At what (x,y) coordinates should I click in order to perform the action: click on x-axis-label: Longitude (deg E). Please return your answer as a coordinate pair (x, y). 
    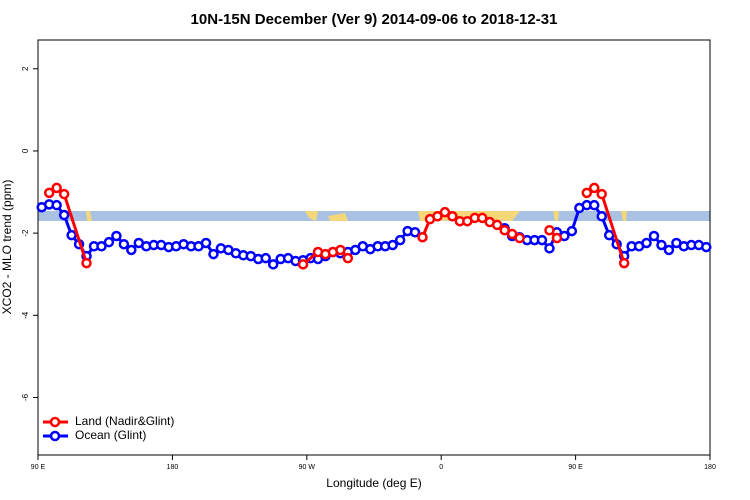
    Looking at the image, I should click on (373, 483).